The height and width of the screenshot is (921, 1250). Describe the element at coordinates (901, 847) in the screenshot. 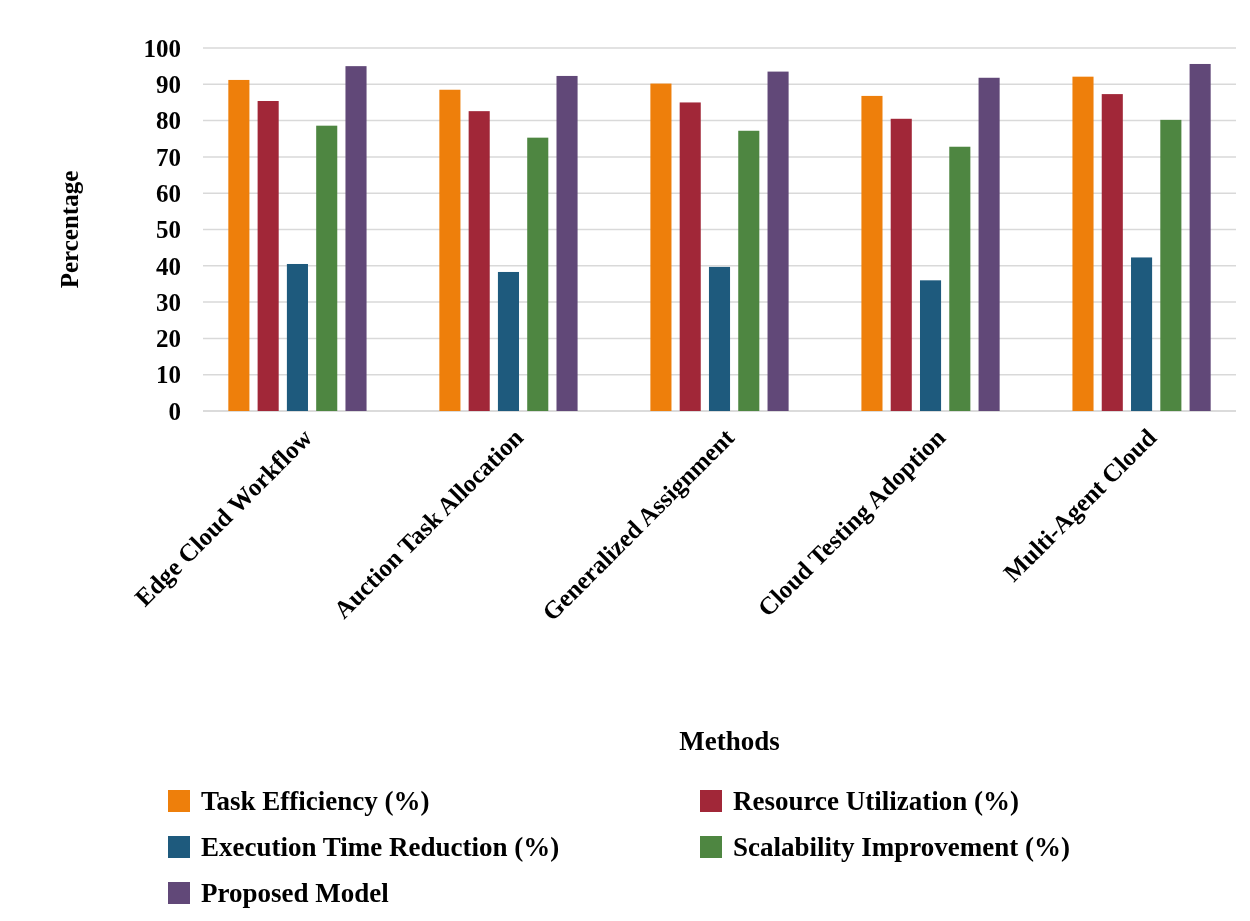

I see `legend-label: Scalability Improvement (%)` at that location.